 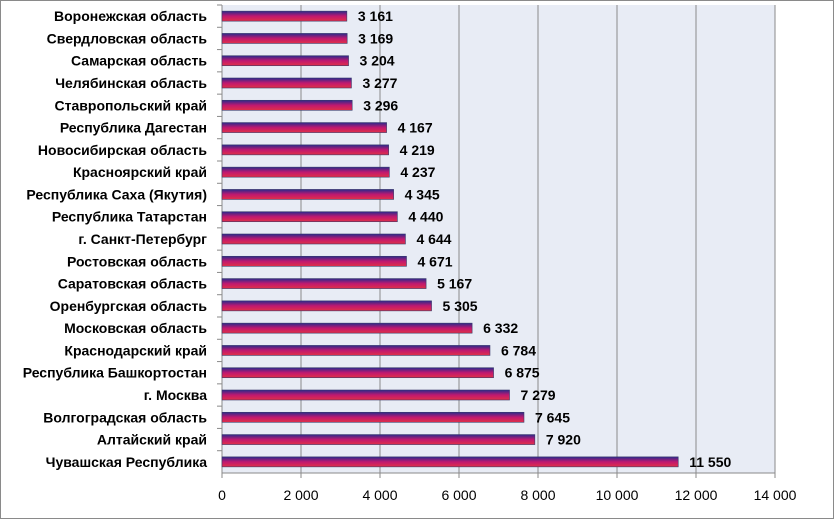 I want to click on value-label: 4 644, so click(x=433, y=239).